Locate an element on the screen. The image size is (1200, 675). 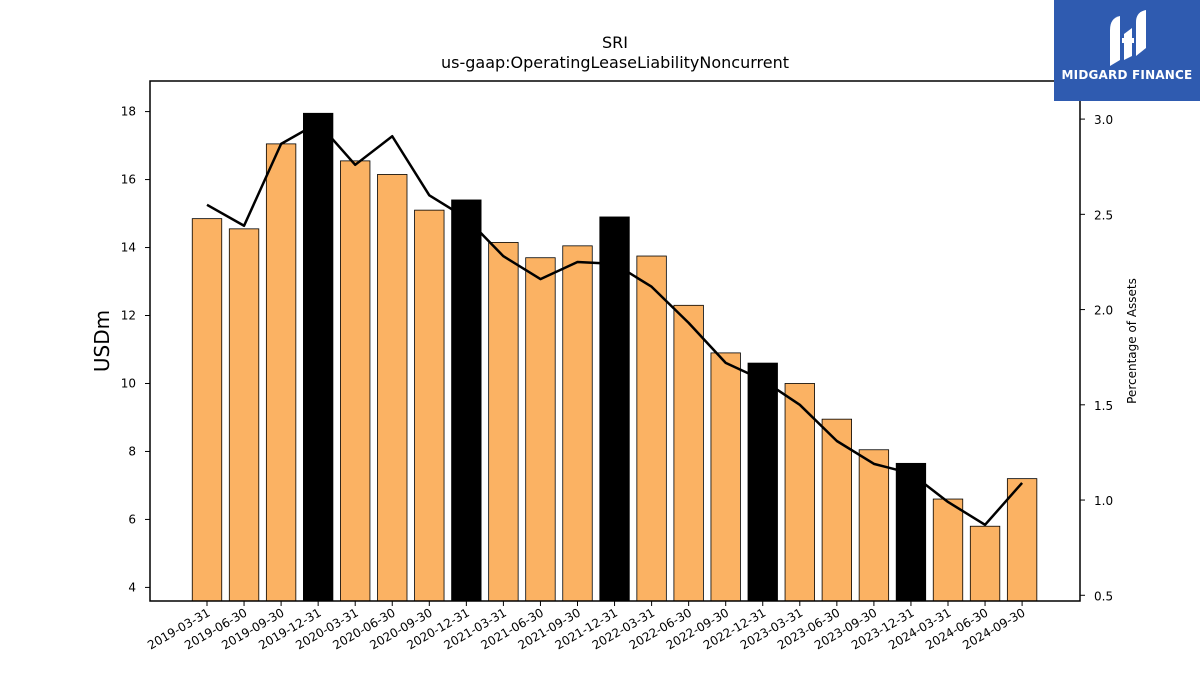
y-axis-label-left: USDm is located at coordinates (102, 341).